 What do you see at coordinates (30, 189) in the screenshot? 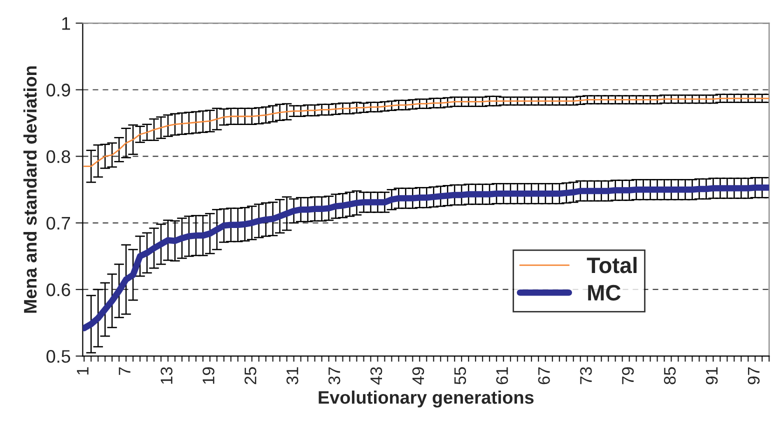
I see `y-axis-title: Mena and standard deviation` at bounding box center [30, 189].